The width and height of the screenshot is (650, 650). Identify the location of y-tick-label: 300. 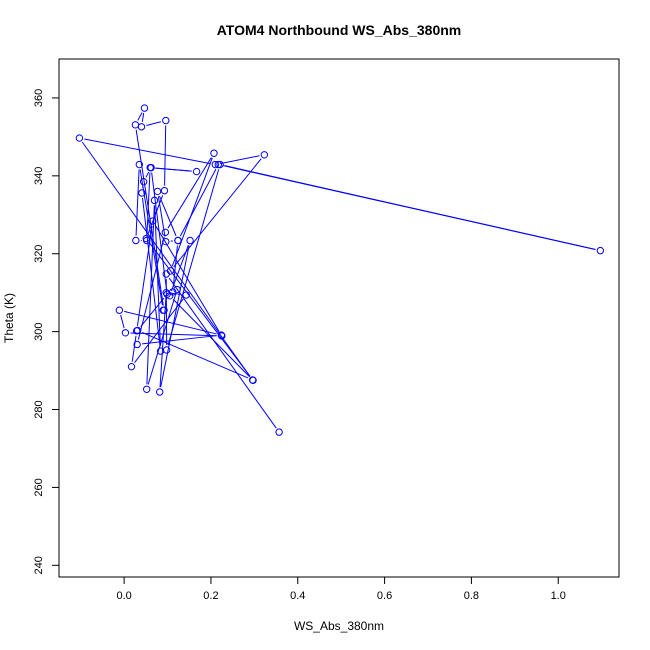
(39, 331).